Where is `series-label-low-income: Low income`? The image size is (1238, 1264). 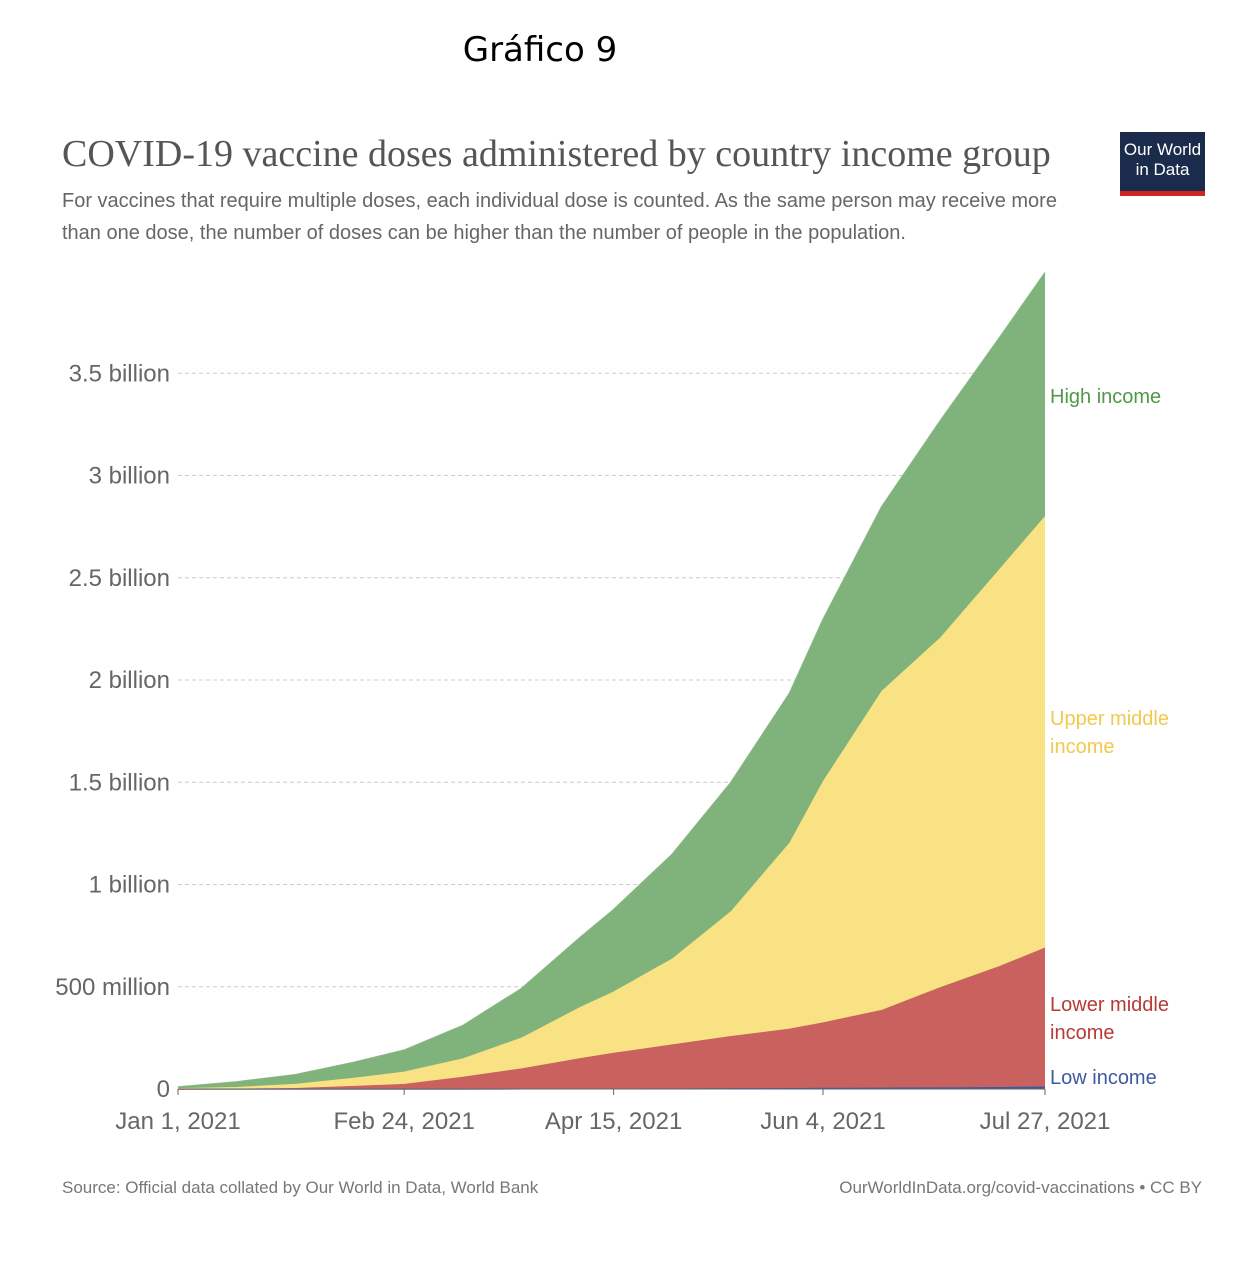 series-label-low-income: Low income is located at coordinates (1103, 1078).